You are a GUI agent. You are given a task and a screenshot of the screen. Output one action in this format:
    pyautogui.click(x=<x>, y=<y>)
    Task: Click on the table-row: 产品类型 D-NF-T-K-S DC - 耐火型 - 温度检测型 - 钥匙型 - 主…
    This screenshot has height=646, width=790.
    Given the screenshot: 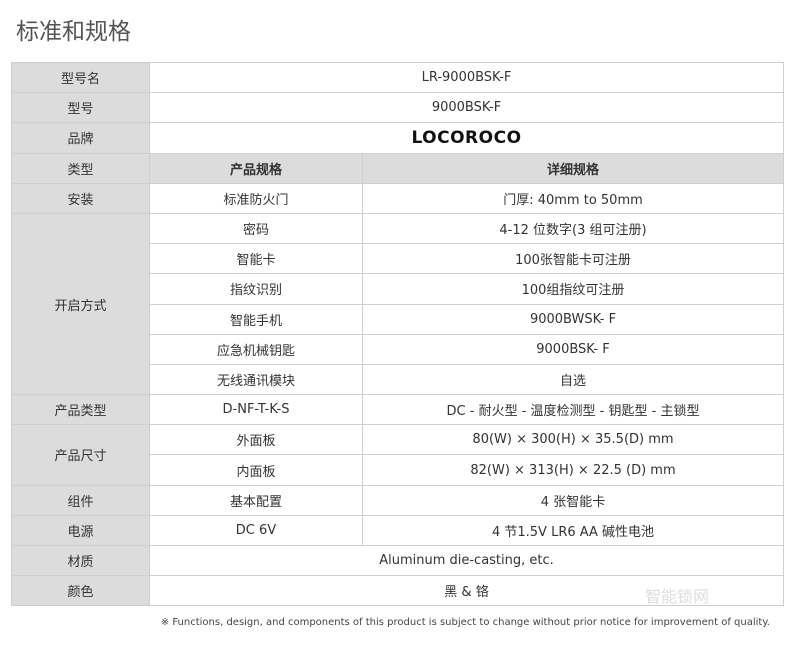 What is the action you would take?
    pyautogui.click(x=397, y=410)
    